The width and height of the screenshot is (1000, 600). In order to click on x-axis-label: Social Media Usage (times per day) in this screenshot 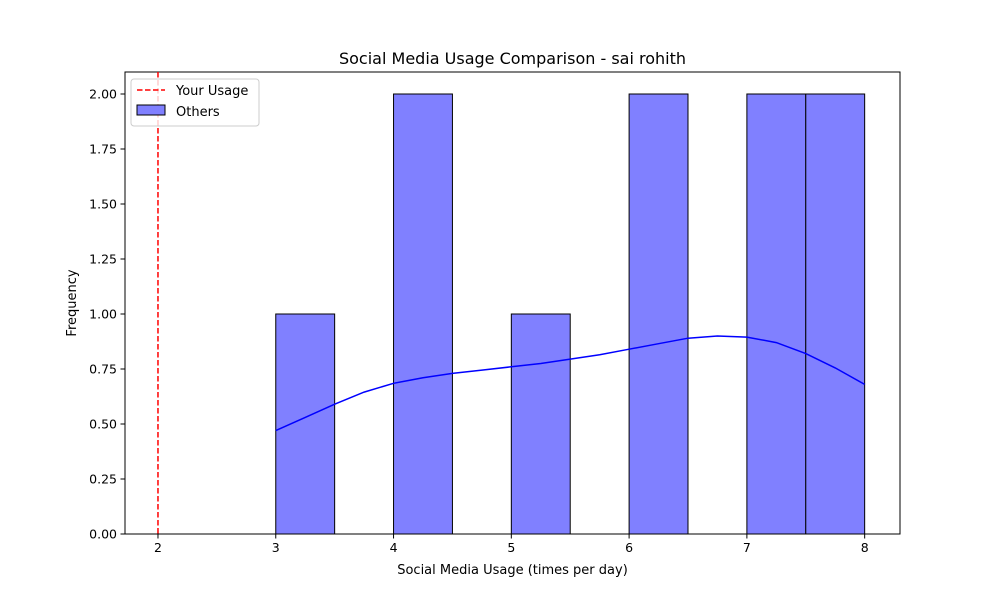, I will do `click(512, 570)`.